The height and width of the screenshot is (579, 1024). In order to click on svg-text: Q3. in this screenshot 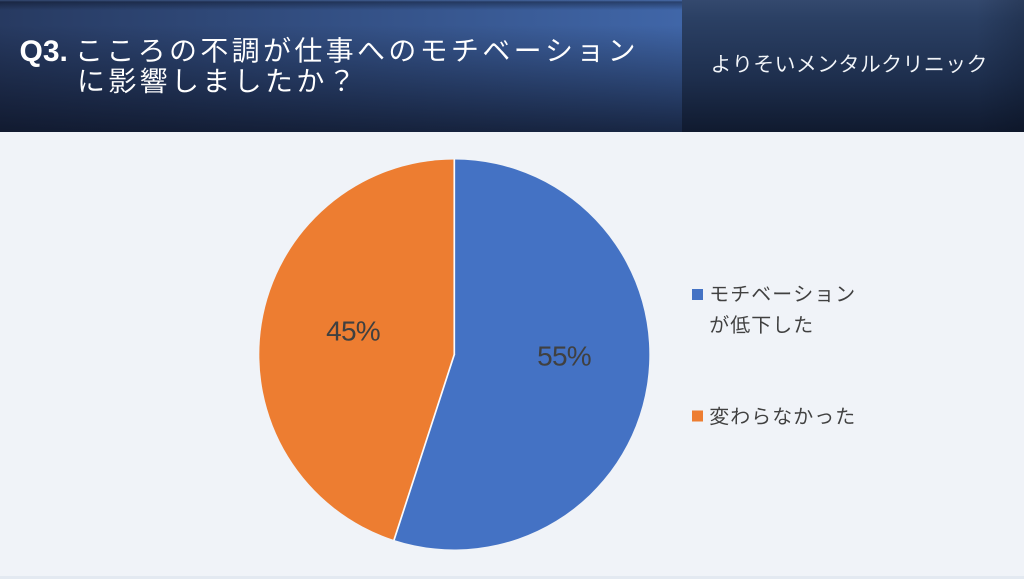, I will do `click(44, 51)`.